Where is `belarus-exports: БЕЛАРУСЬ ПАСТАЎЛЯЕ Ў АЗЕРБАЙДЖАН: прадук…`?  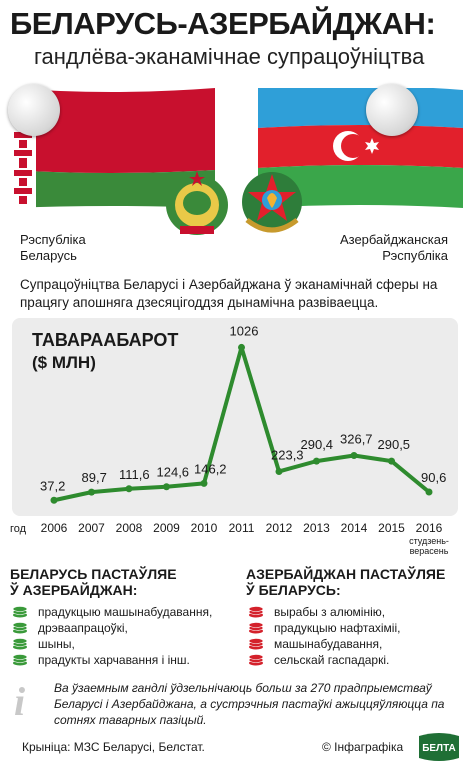
belarus-exports: БЕЛАРУСЬ ПАСТАЎЛЯЕ Ў АЗЕРБАЙДЖАН: прадук… is located at coordinates (120, 617).